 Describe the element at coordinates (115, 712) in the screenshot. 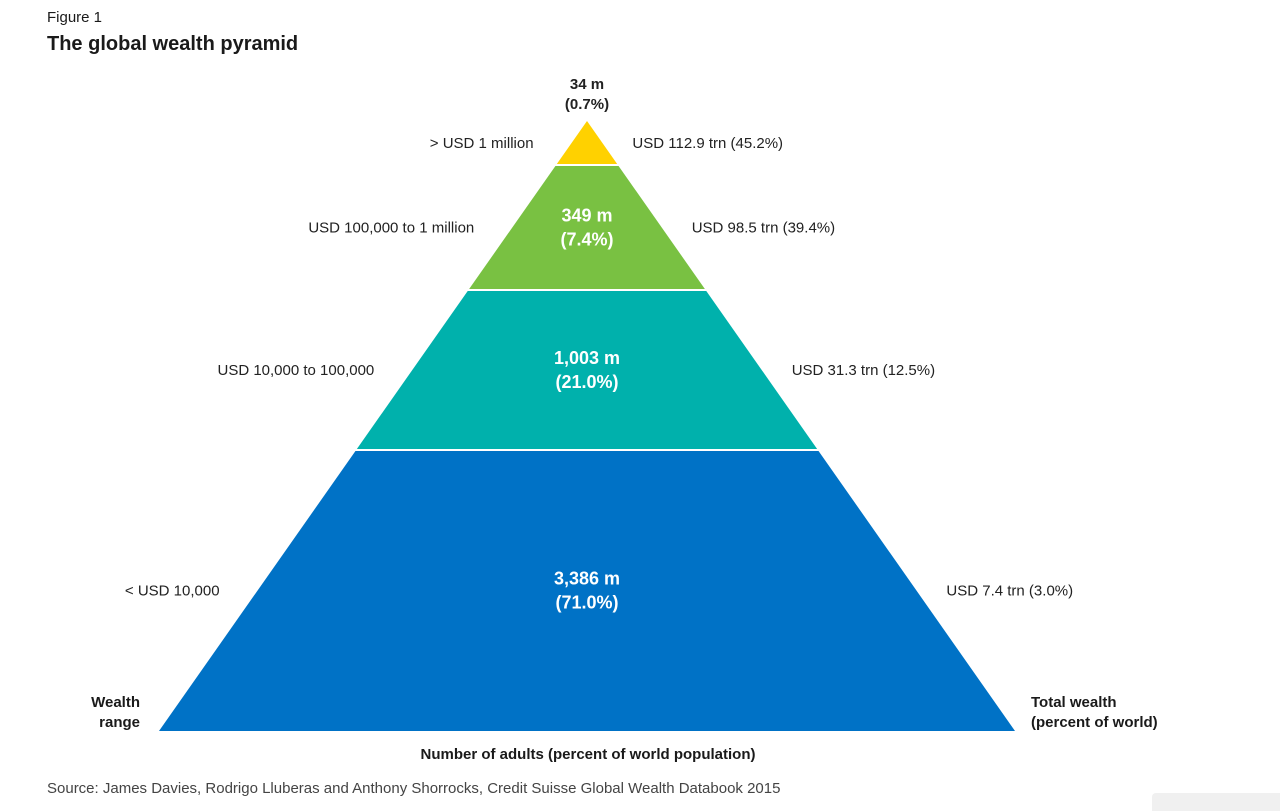

I see `wealth-range-axis-label: Wealth range` at that location.